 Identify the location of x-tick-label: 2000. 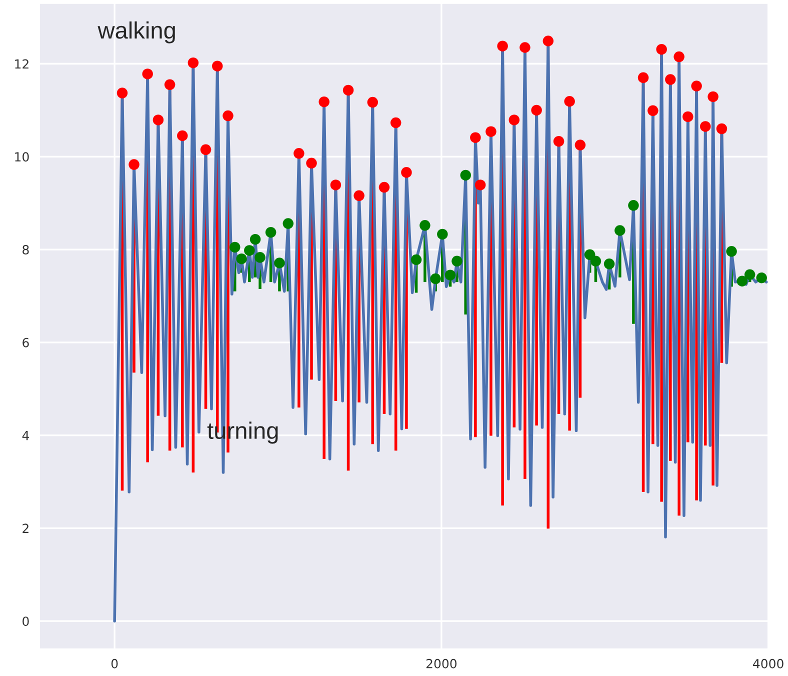
(441, 663).